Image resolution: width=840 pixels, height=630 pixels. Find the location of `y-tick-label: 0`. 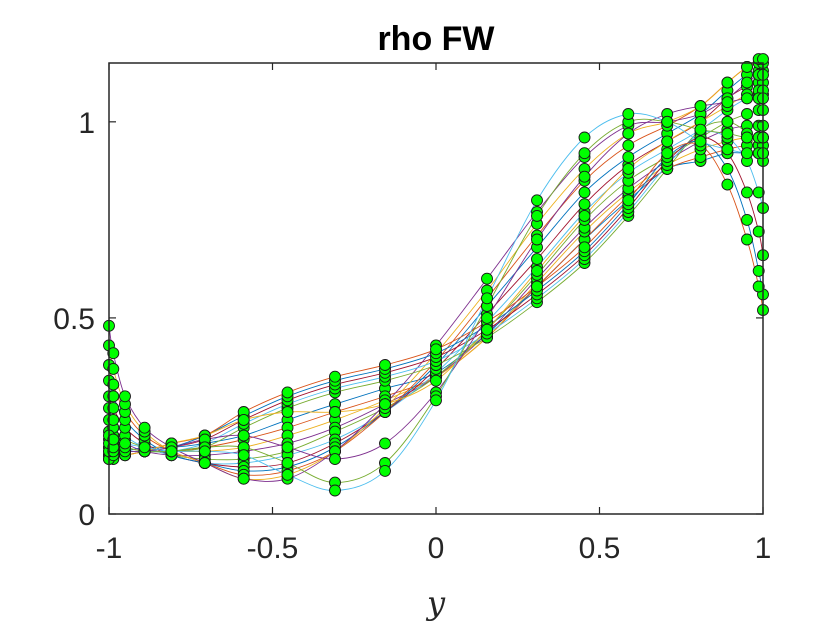

y-tick-label: 0 is located at coordinates (86, 515).